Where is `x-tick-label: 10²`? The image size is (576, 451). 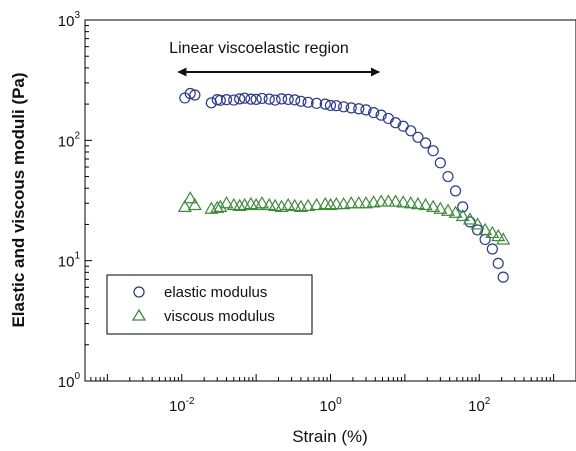
x-tick-label: 10² is located at coordinates (479, 405).